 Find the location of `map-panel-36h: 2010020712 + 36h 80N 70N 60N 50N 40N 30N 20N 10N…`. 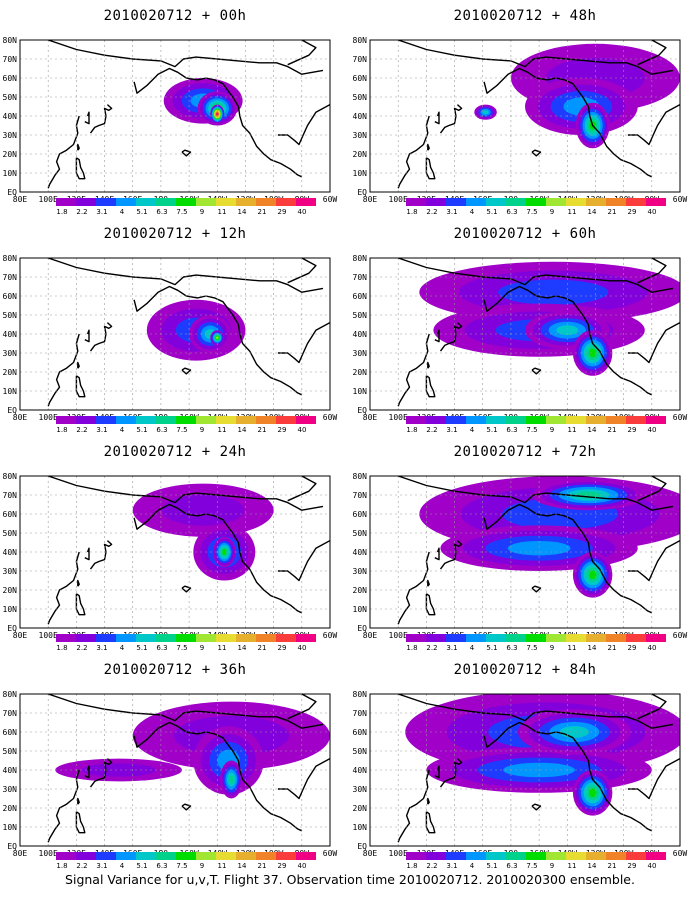

map-panel-36h: 2010020712 + 36h 80N 70N 60N 50N 40N 30N 20N 10N… is located at coordinates (175, 763).